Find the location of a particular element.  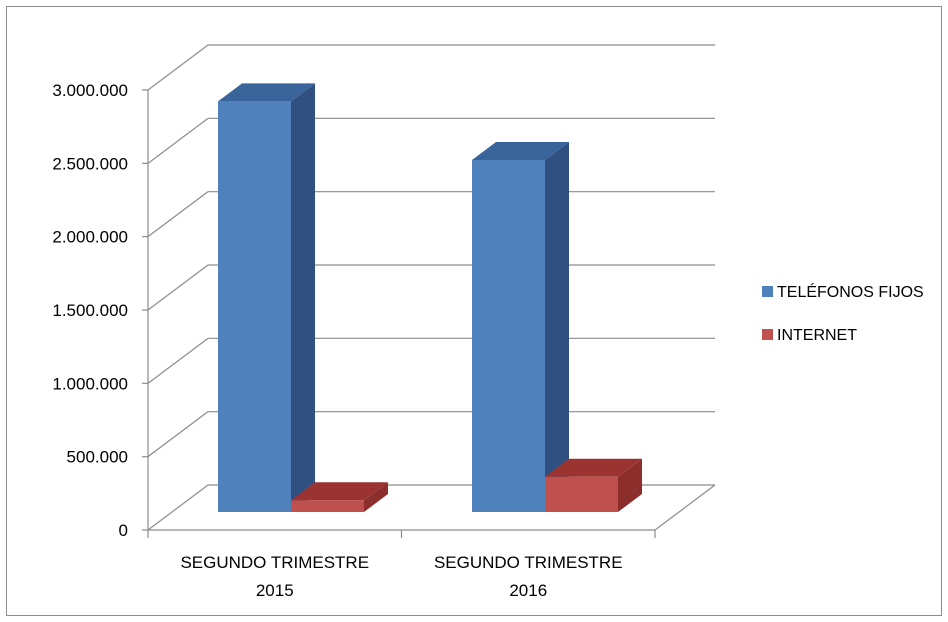

y-tick-label: 1.000.000 is located at coordinates (90, 383).